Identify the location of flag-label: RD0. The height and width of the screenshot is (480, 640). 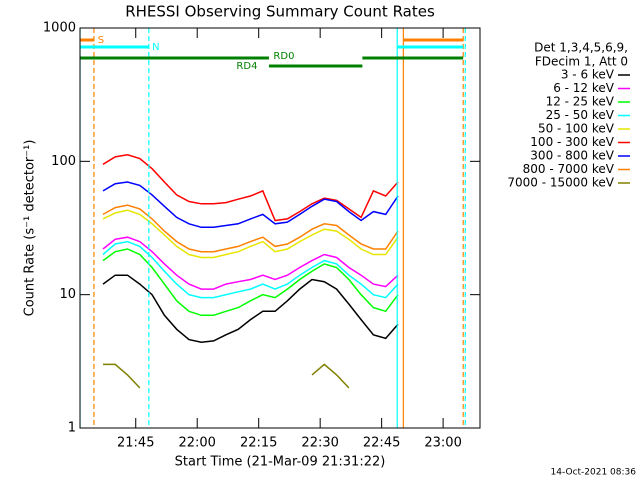
(283, 56).